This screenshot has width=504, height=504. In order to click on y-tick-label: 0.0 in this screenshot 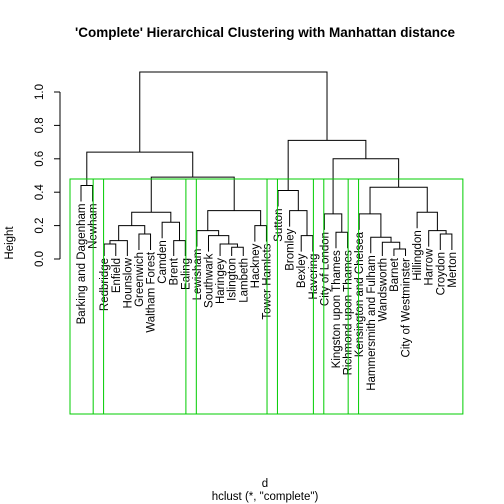, I will do `click(40, 259)`.